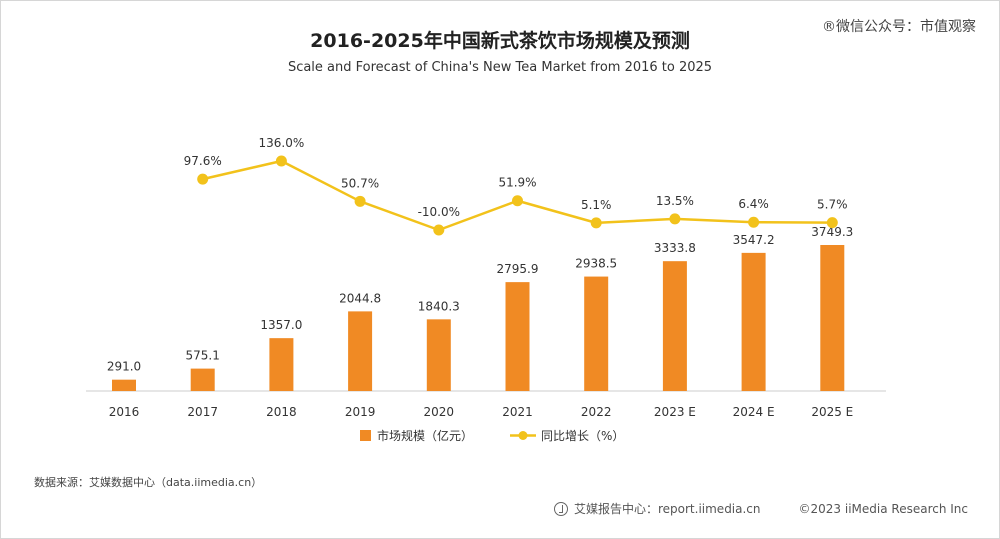  I want to click on copyright-text: ©2023 iiMedia Research Inc, so click(883, 508).